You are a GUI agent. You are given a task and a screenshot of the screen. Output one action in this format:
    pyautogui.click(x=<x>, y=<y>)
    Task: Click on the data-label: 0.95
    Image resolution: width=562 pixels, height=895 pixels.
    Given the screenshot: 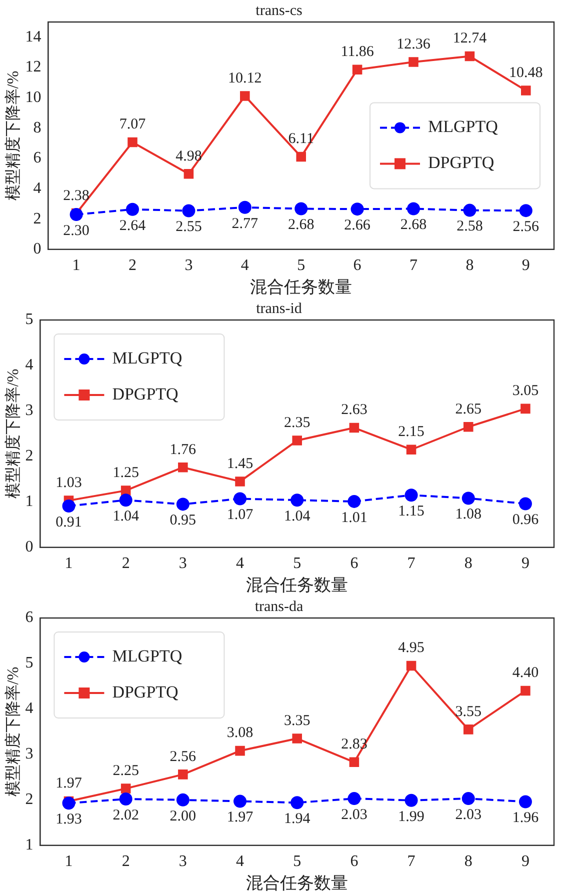 What is the action you would take?
    pyautogui.click(x=183, y=520)
    